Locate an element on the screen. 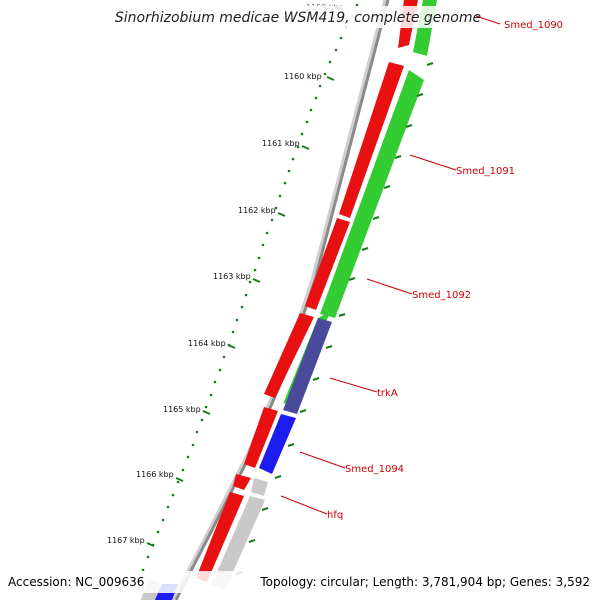  gene-label-smed-1094: Smed_1094 is located at coordinates (374, 469).